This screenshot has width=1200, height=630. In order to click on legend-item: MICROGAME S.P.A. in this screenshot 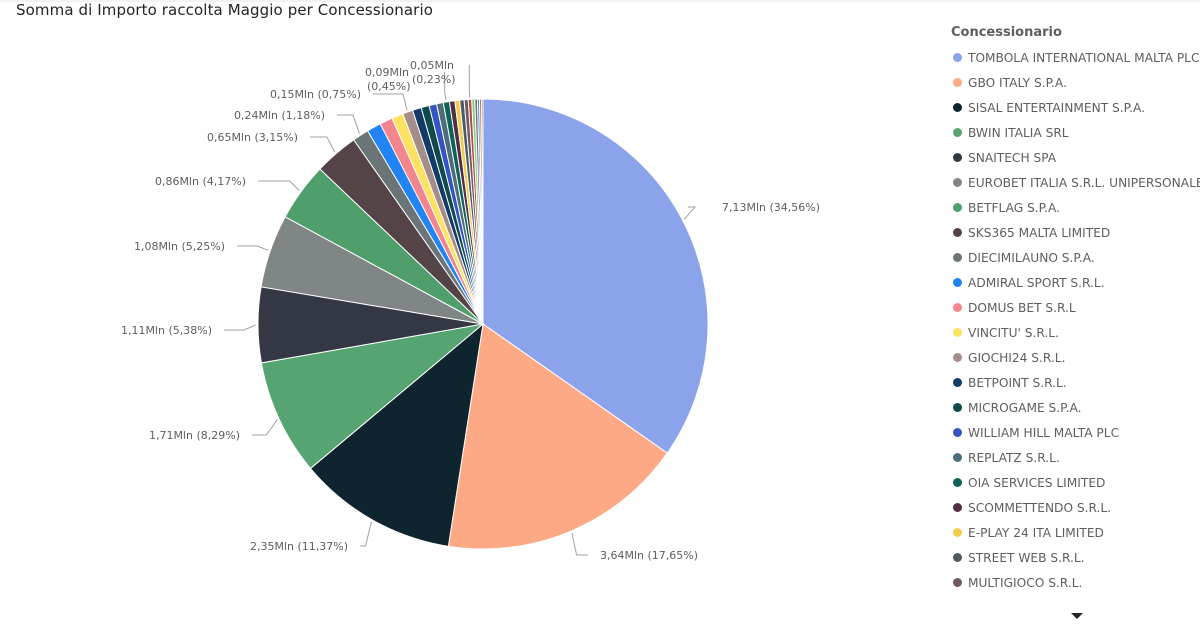, I will do `click(1075, 407)`.